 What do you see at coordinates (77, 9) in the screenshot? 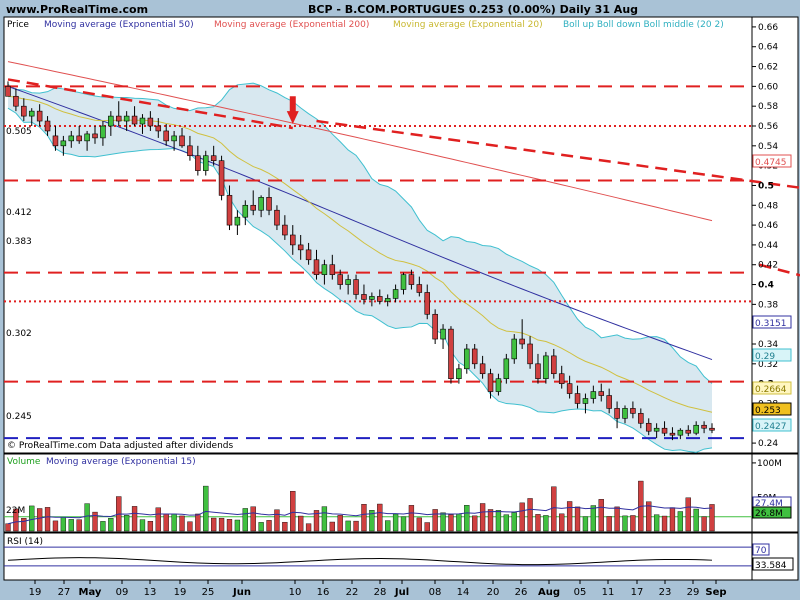
I see `site-name: www.ProRealTime.com` at bounding box center [77, 9].